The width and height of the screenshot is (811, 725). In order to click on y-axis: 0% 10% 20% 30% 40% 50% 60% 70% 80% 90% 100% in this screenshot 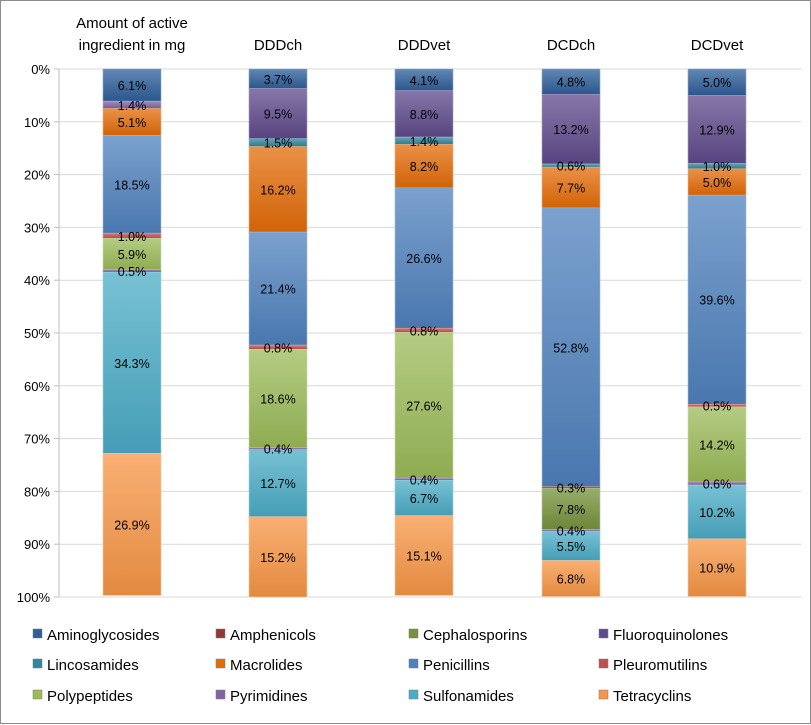, I will do `click(38, 333)`.